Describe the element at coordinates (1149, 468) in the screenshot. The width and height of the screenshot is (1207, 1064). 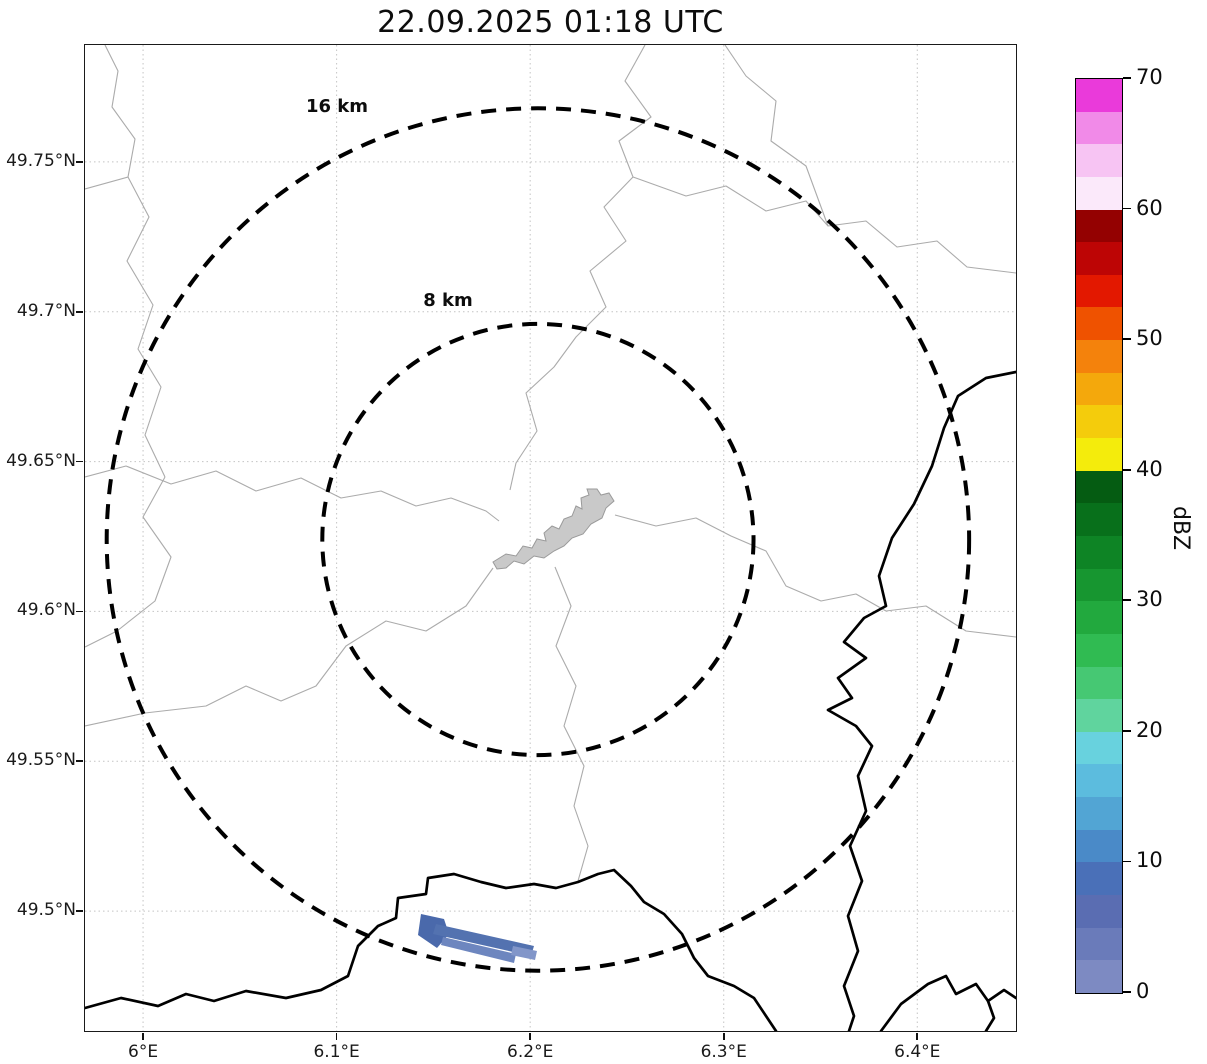
I see `colorbar-tick-label: 40` at that location.